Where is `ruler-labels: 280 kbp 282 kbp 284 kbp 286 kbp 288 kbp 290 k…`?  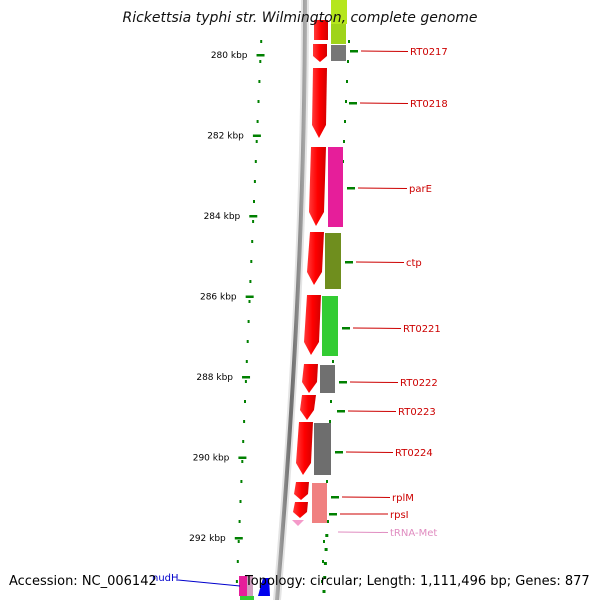 ruler-labels: 280 kbp 282 kbp 284 kbp 286 kbp 288 kbp 290 k… is located at coordinates (218, 297).